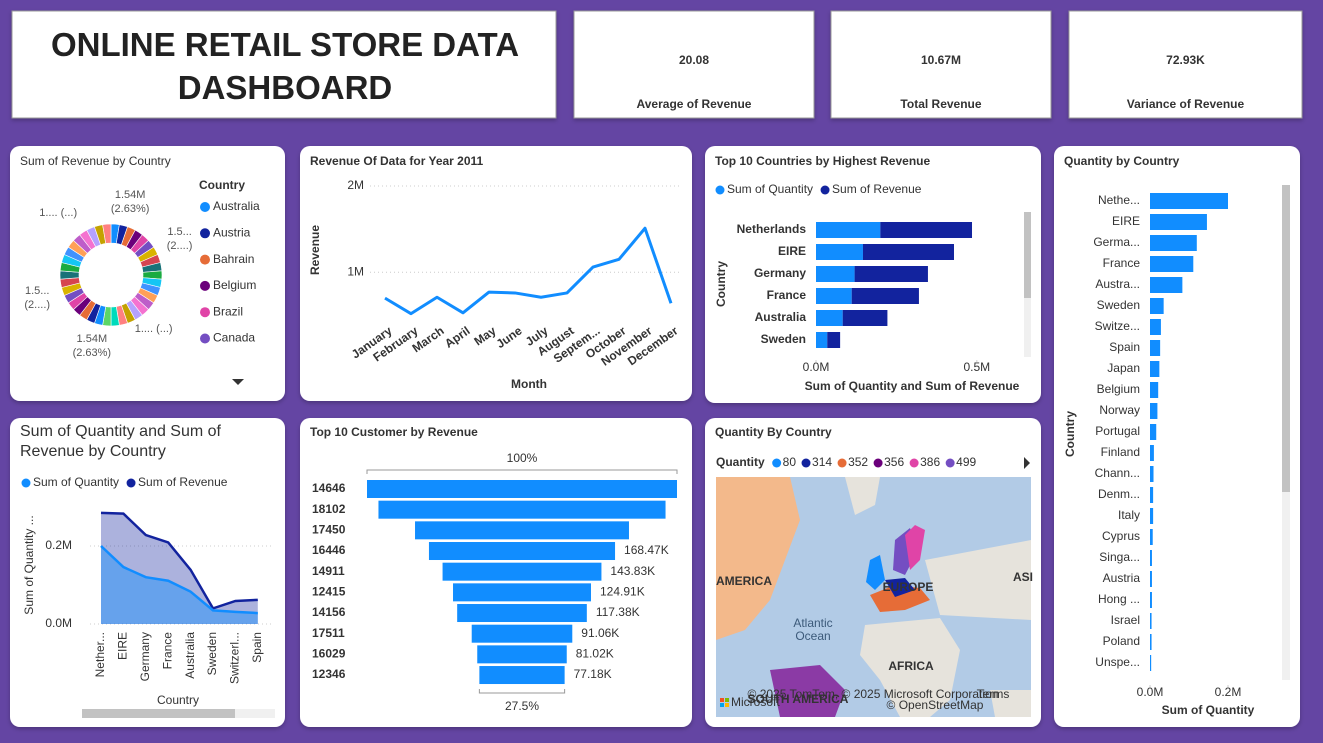  Describe the element at coordinates (966, 462) in the screenshot. I see `legend-label: 499` at that location.